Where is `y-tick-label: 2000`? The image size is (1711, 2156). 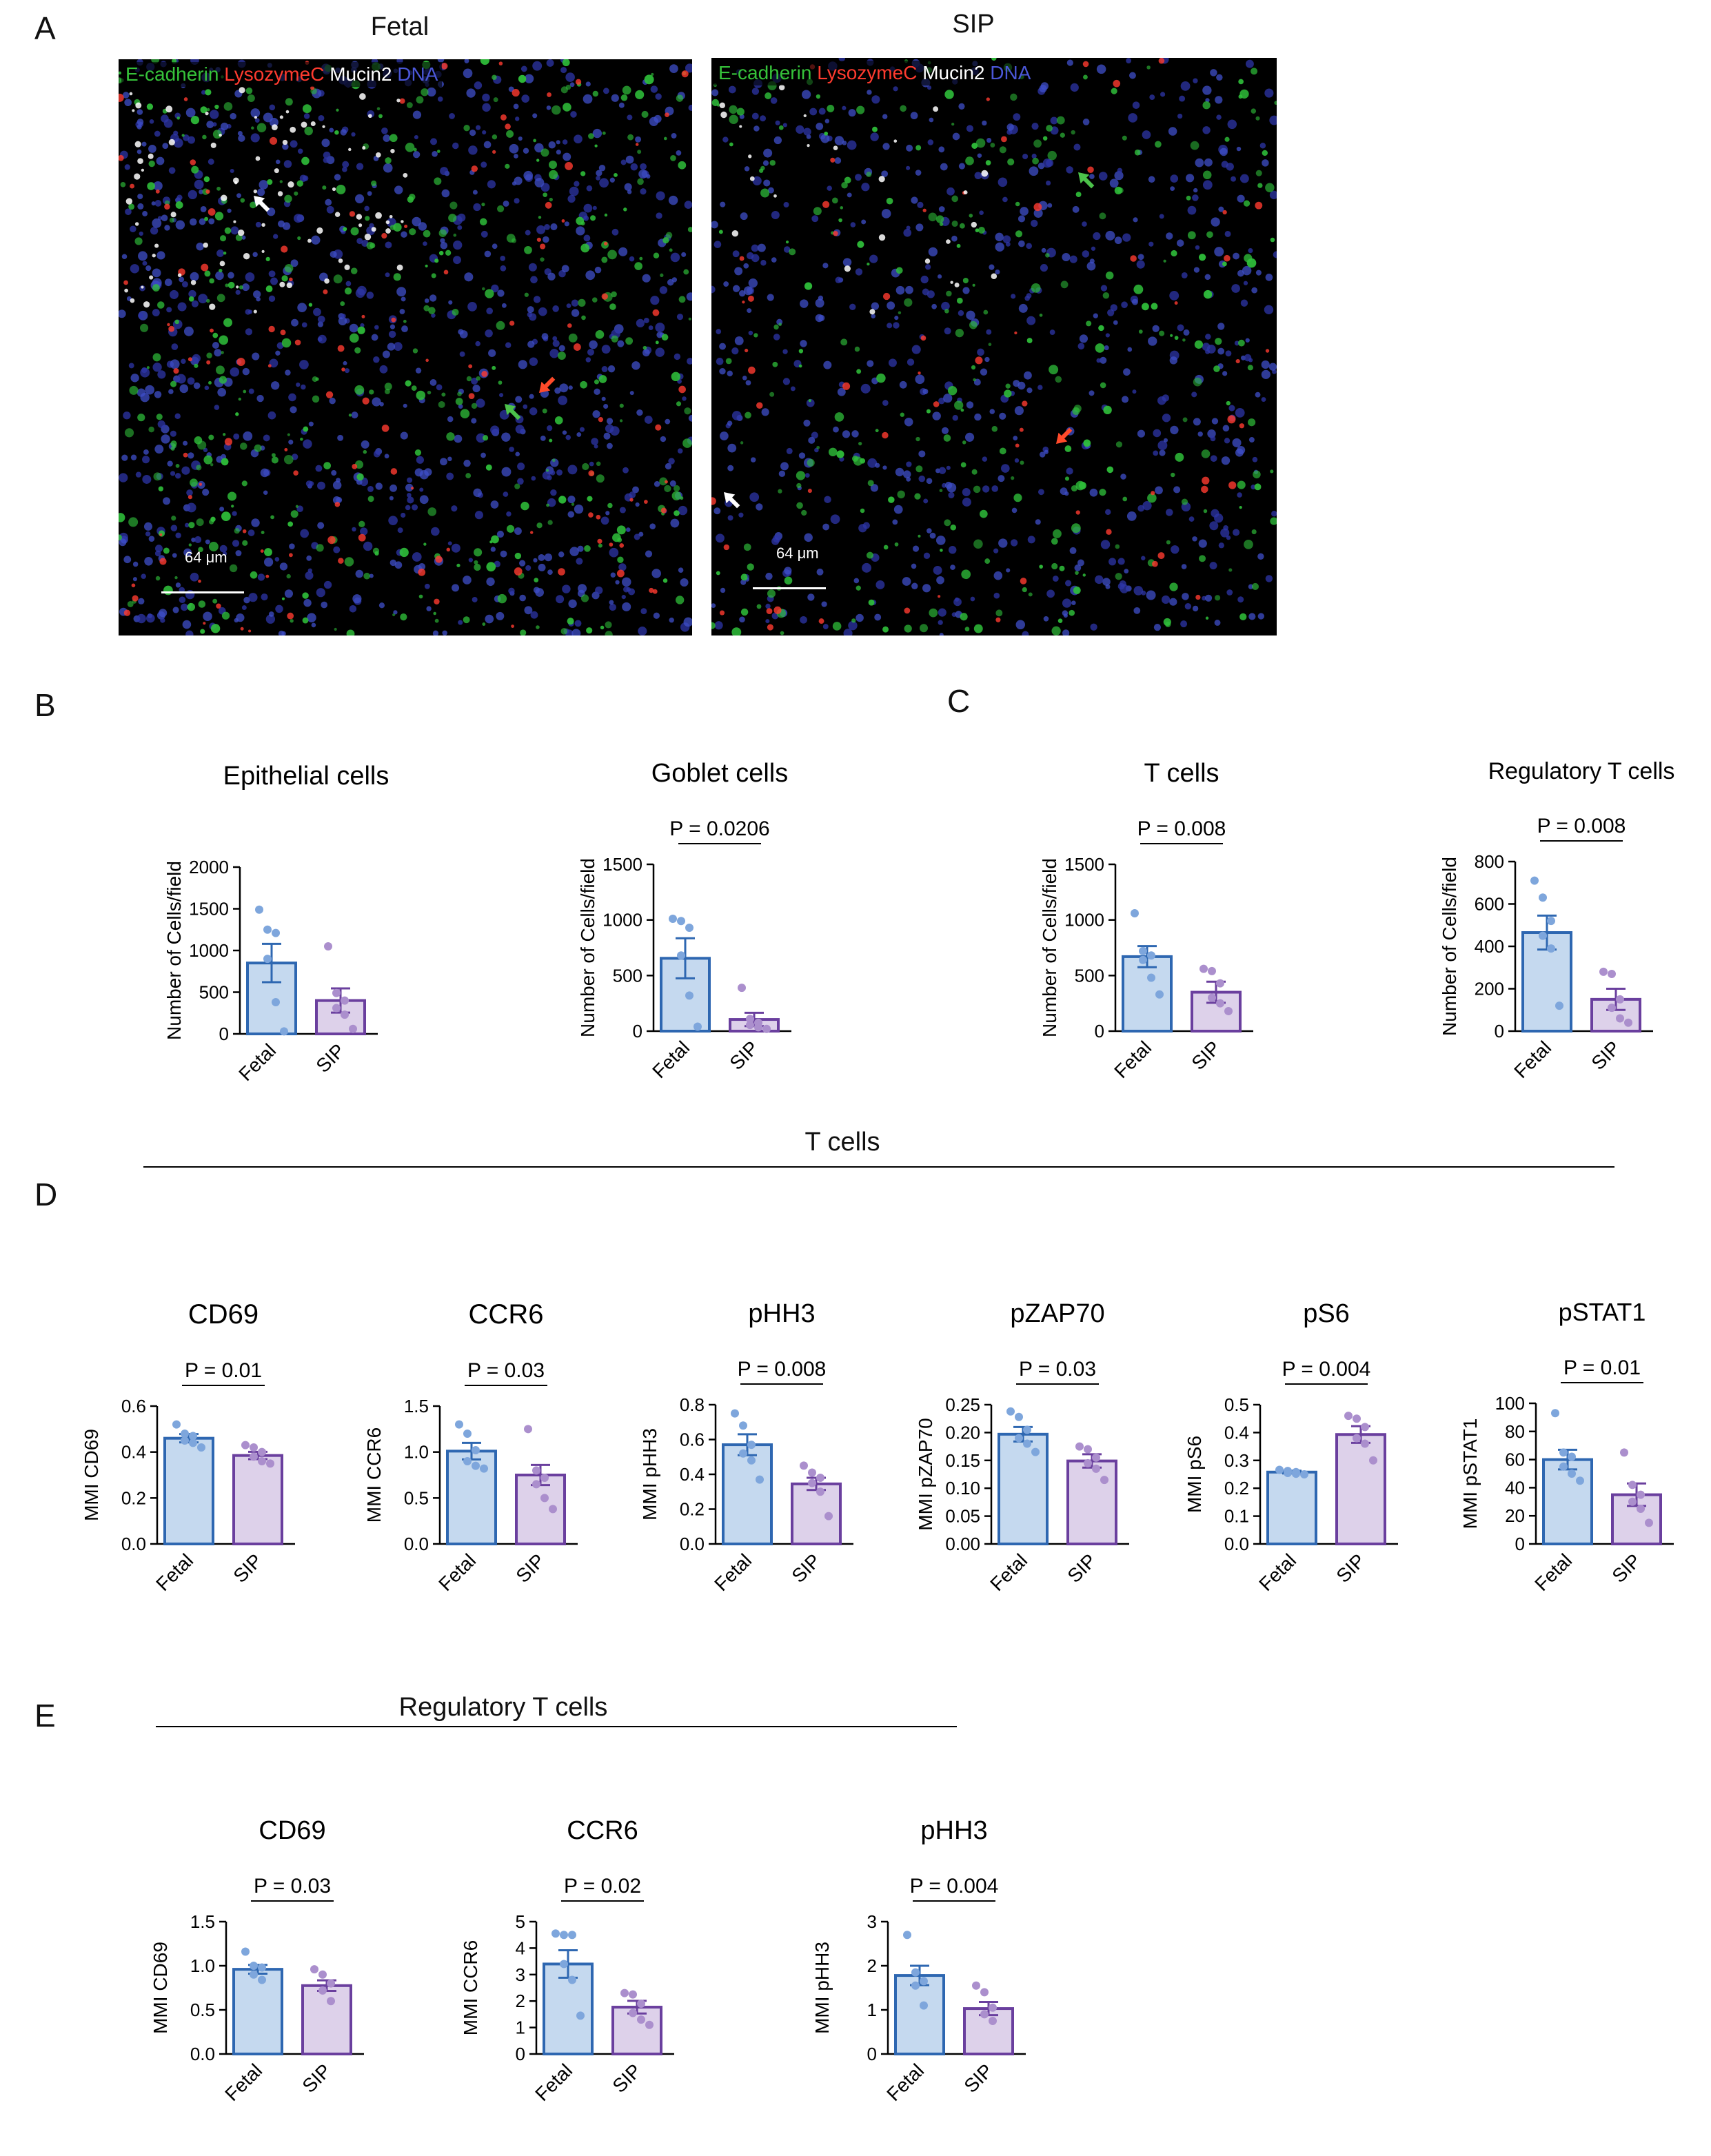 y-tick-label: 2000 is located at coordinates (209, 867).